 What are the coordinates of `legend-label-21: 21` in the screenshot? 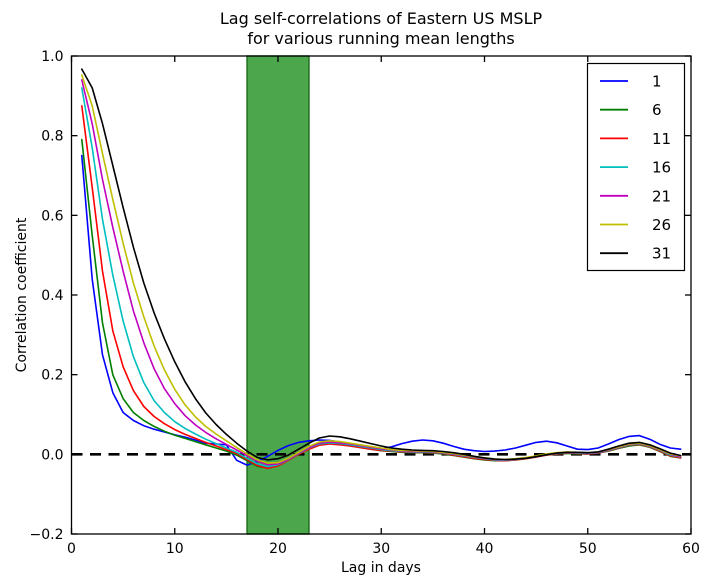 It's located at (661, 196).